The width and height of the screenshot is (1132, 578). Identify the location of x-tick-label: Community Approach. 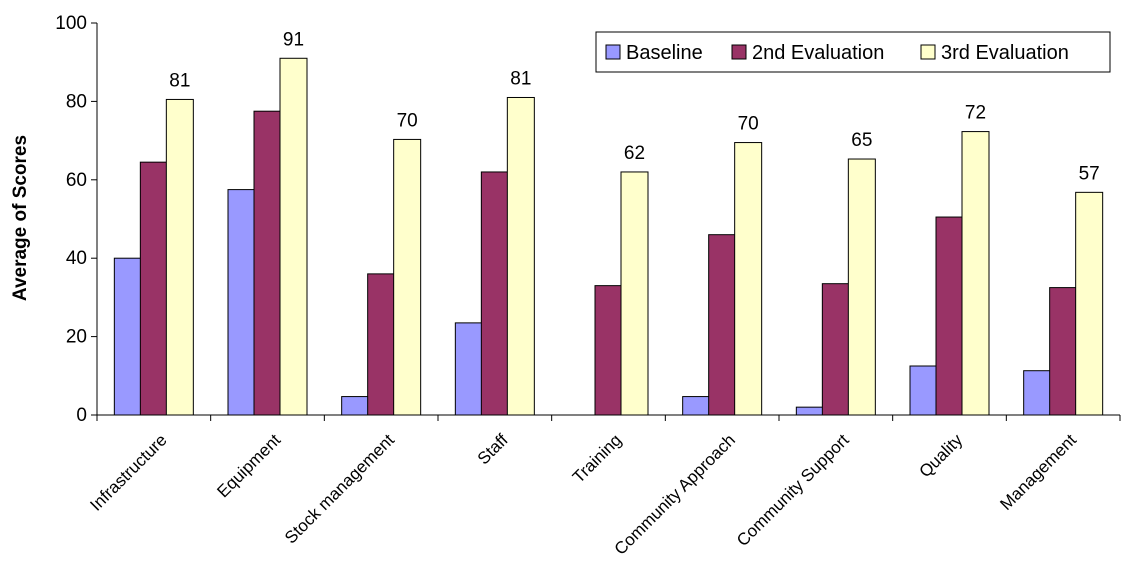
(675, 494).